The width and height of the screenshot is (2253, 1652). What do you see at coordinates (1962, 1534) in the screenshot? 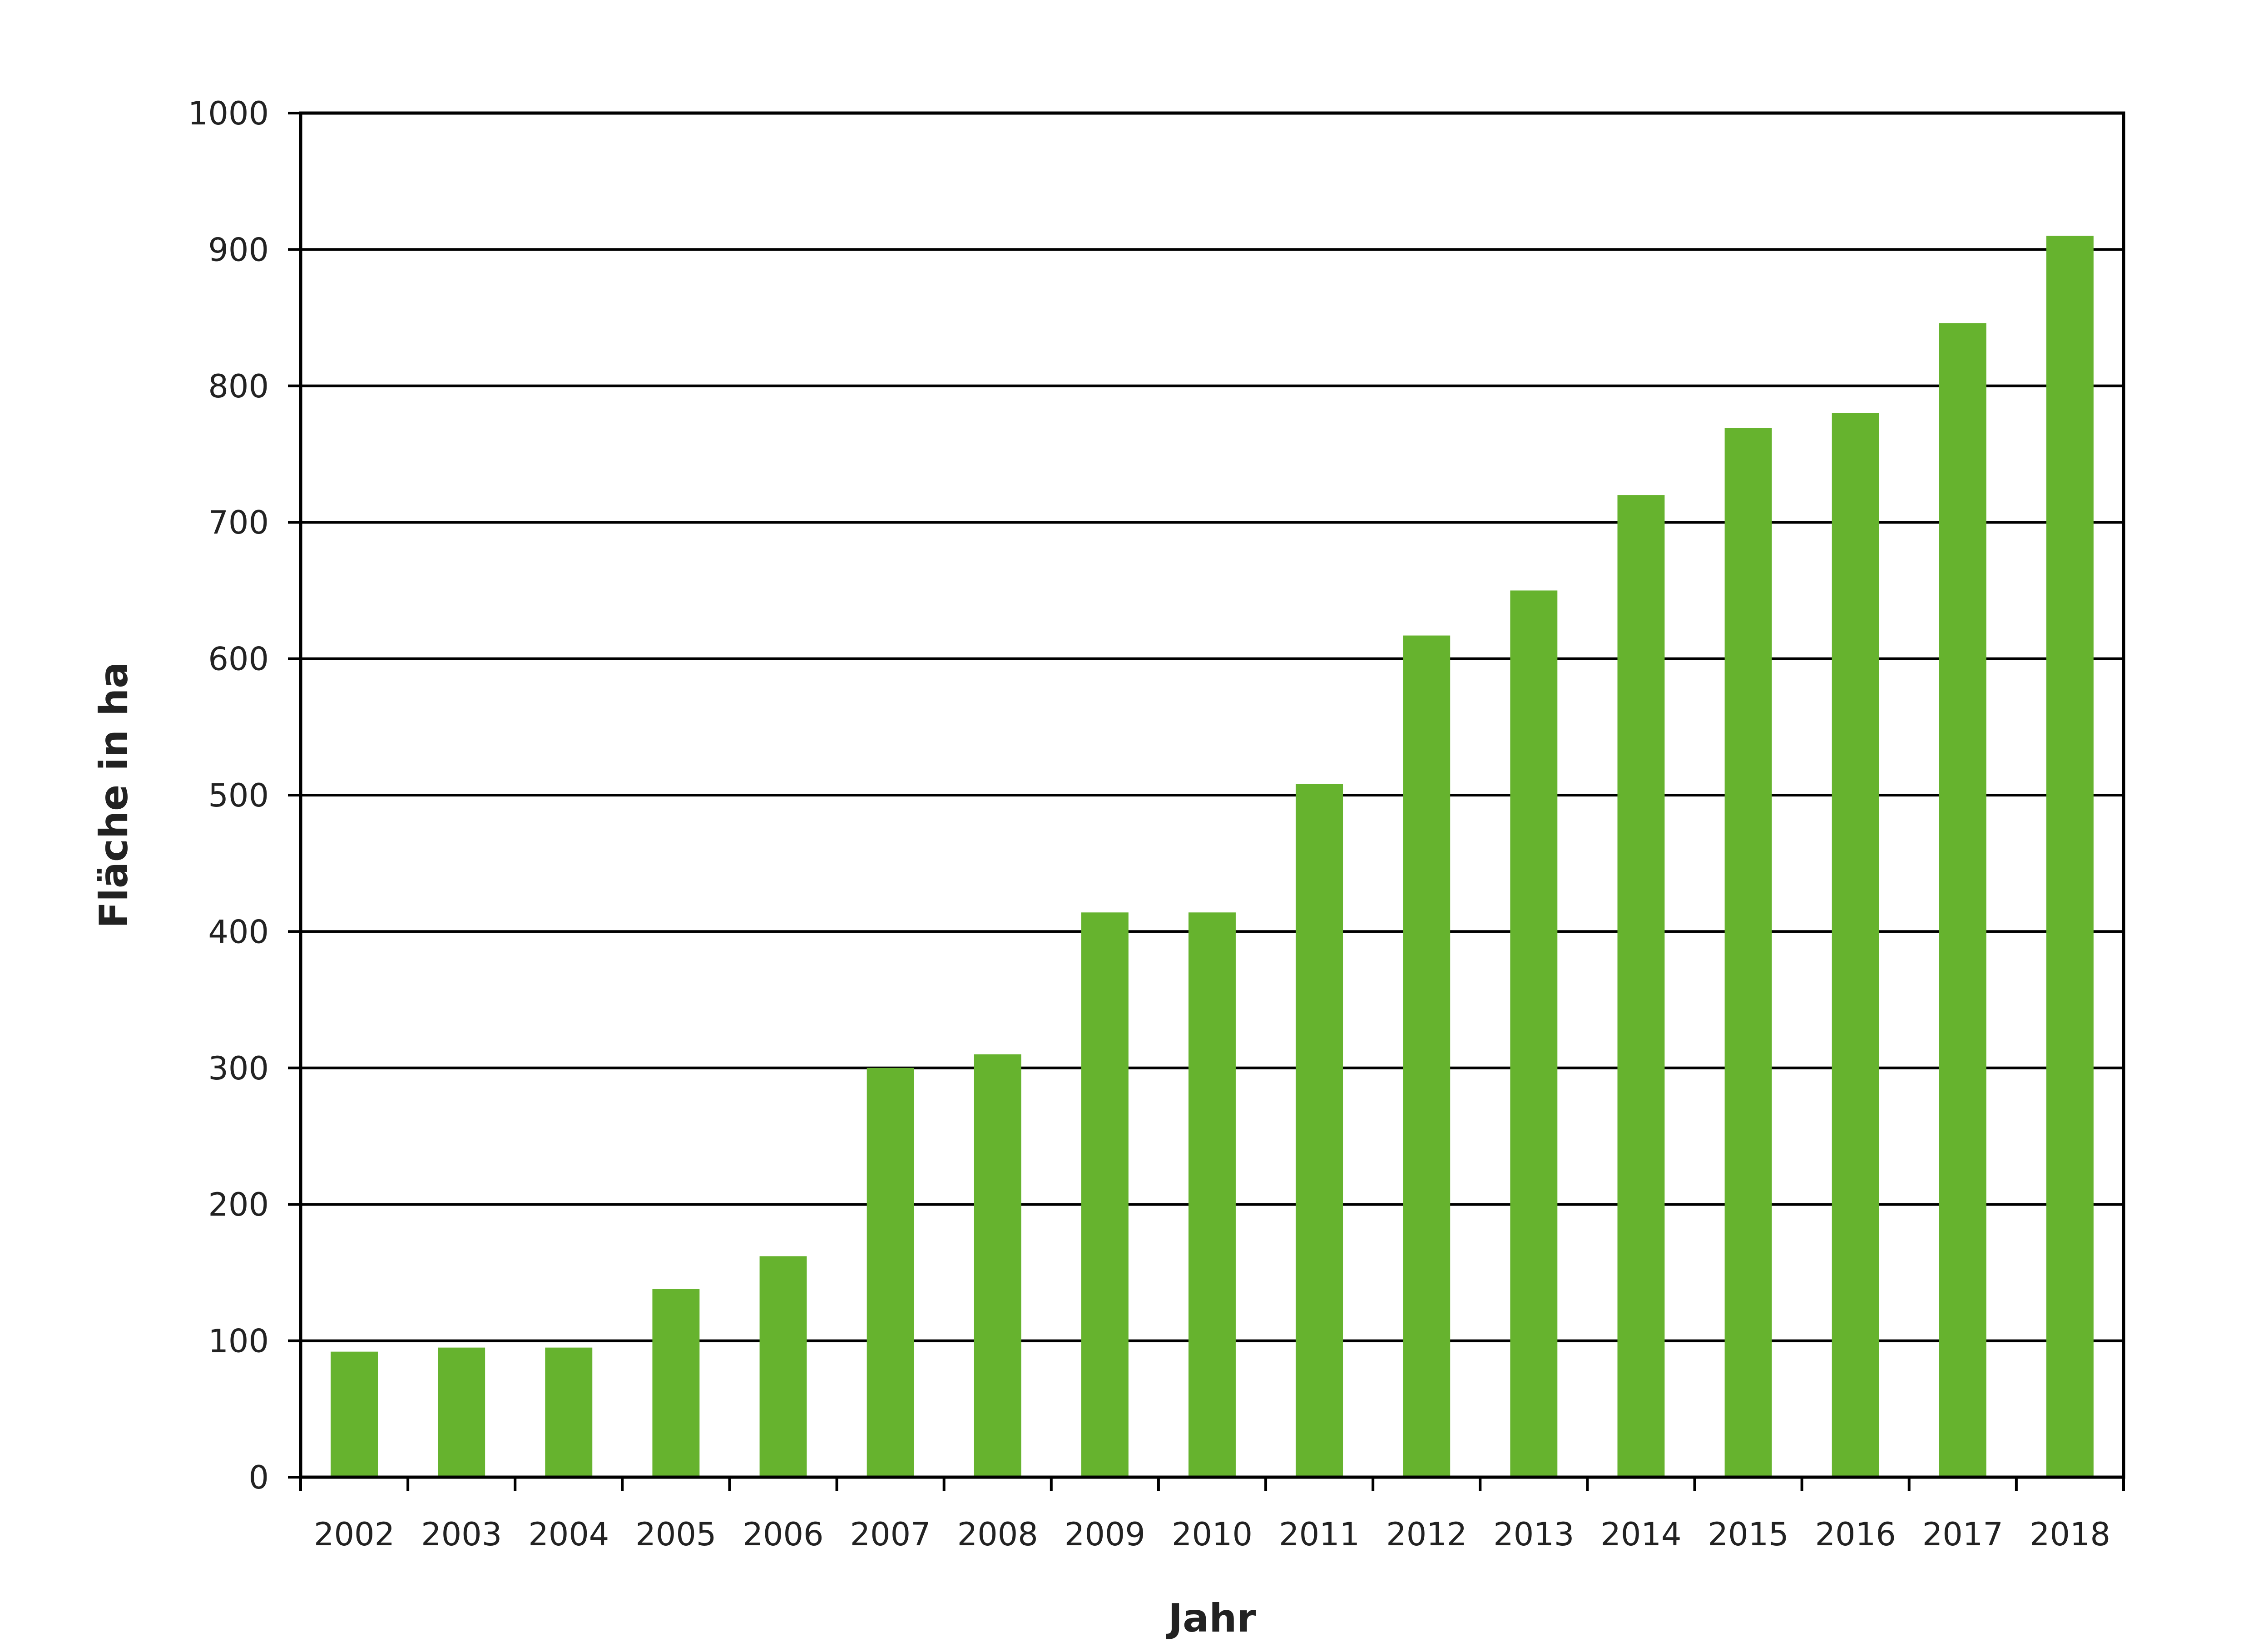
I see `x-tick-label: 2017` at bounding box center [1962, 1534].